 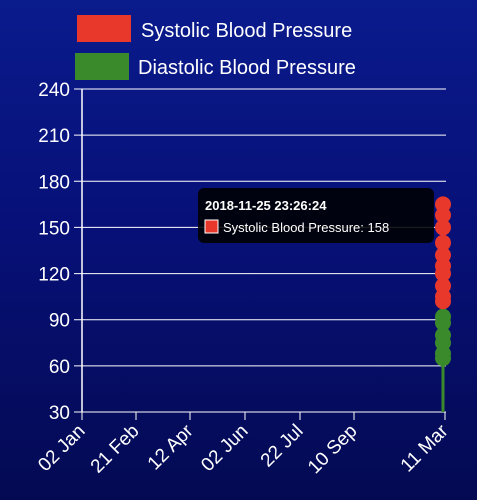 What do you see at coordinates (266, 205) in the screenshot?
I see `tooltip-title: 2018-11-25 23:26:24` at bounding box center [266, 205].